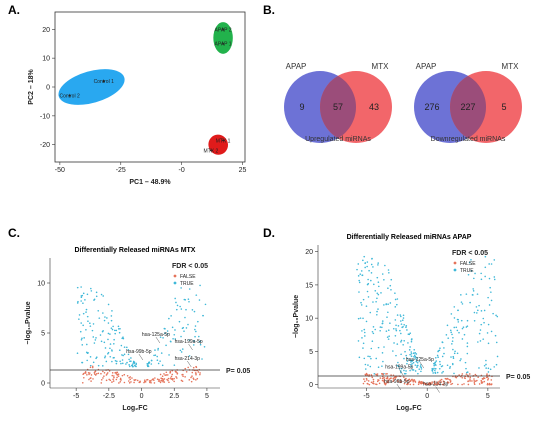 The width and height of the screenshot is (550, 431). Describe the element at coordinates (296, 66) in the screenshot. I see `venn-left-label: APAP` at that location.